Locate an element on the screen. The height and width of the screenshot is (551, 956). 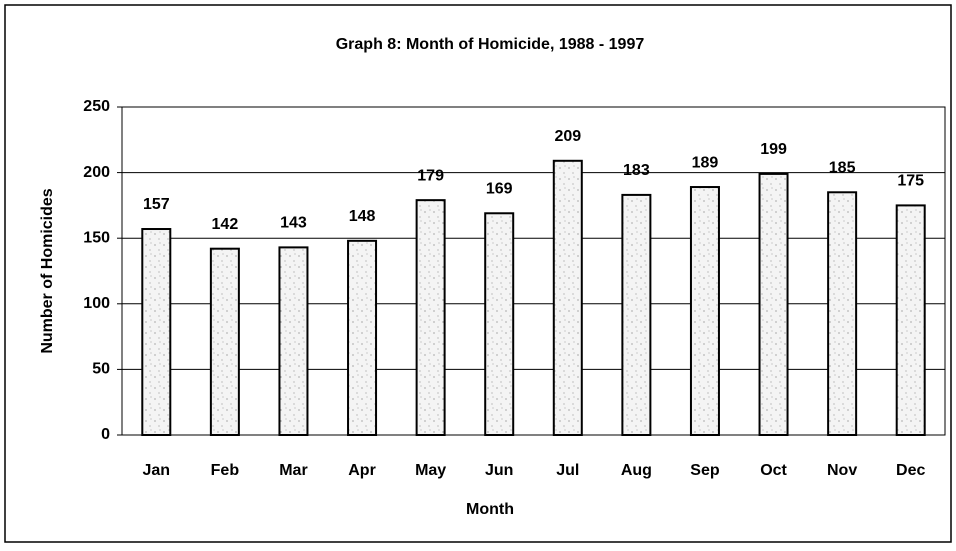
y-tick-label: 0 is located at coordinates (105, 434).